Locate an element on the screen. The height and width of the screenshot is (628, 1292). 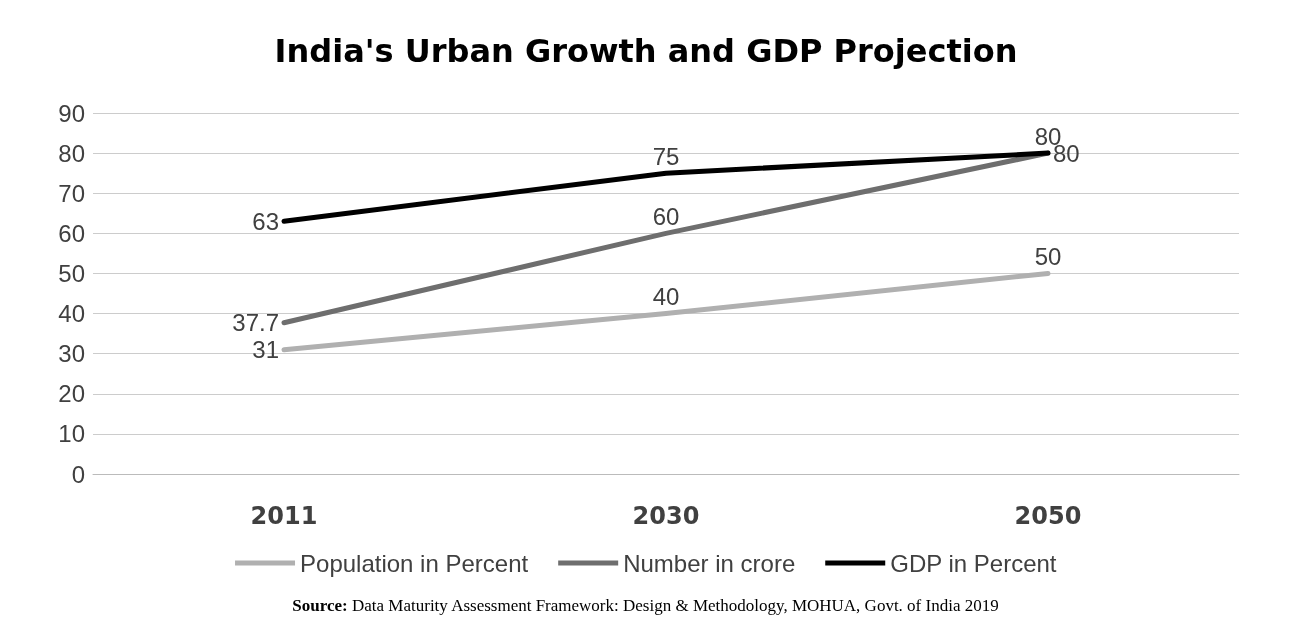
data-label: 37.7 is located at coordinates (255, 323).